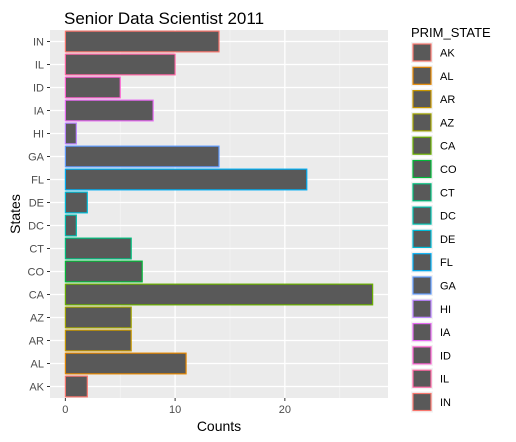  I want to click on legend-label-hi: HI, so click(445, 310).